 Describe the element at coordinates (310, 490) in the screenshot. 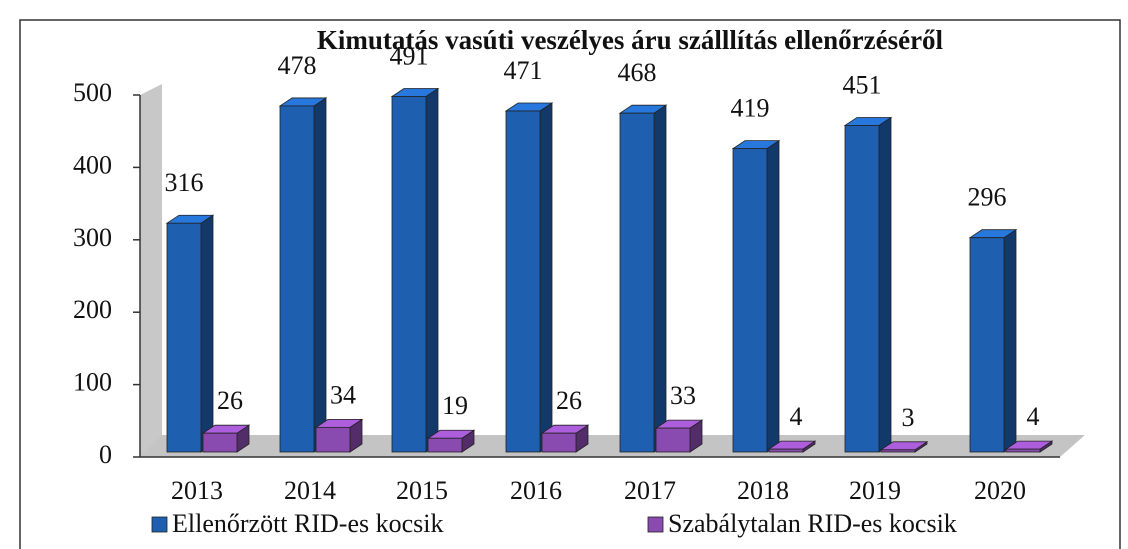

I see `x-tick-label: 2014` at that location.